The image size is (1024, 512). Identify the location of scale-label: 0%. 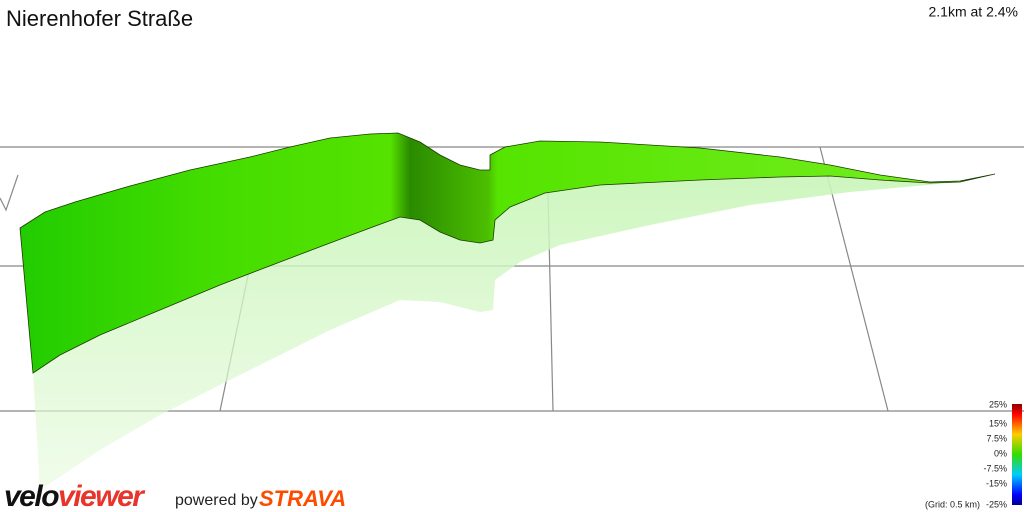
(1000, 453).